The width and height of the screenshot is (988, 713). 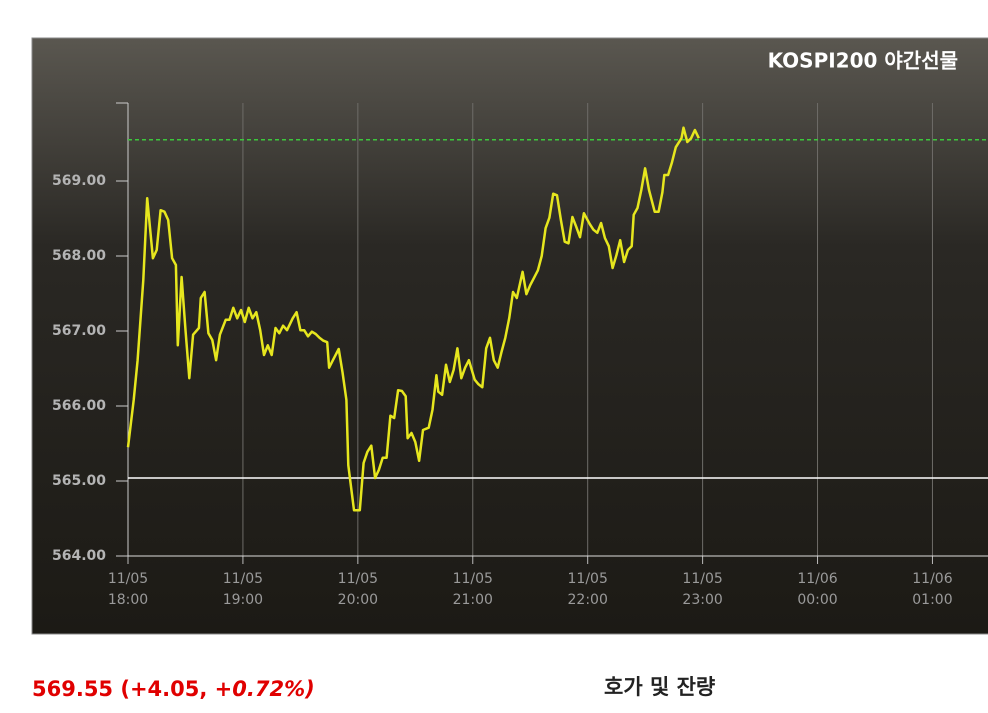 What do you see at coordinates (79, 181) in the screenshot?
I see `y-tick-label: 569.00` at bounding box center [79, 181].